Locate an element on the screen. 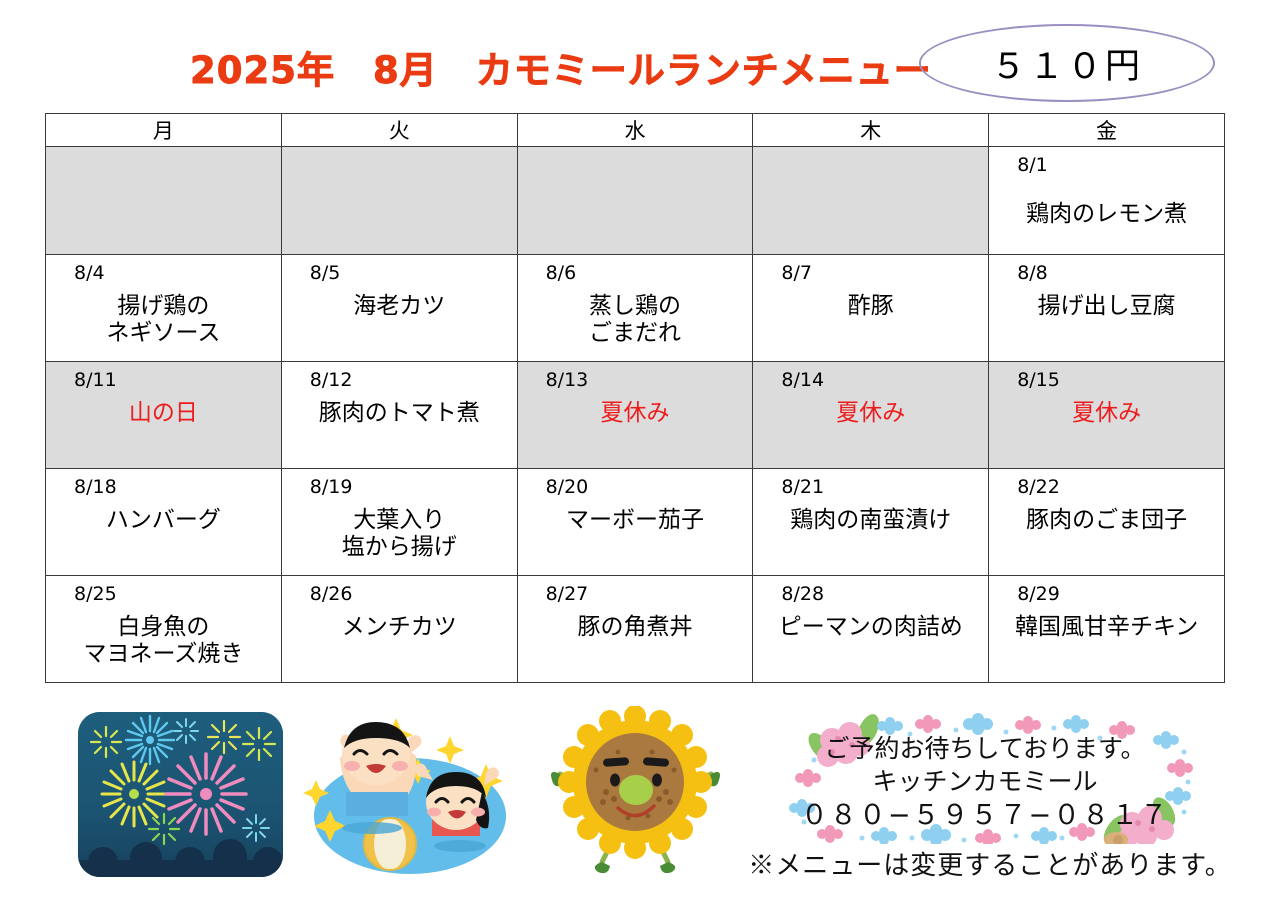  cell-date: 8/21 is located at coordinates (803, 487).